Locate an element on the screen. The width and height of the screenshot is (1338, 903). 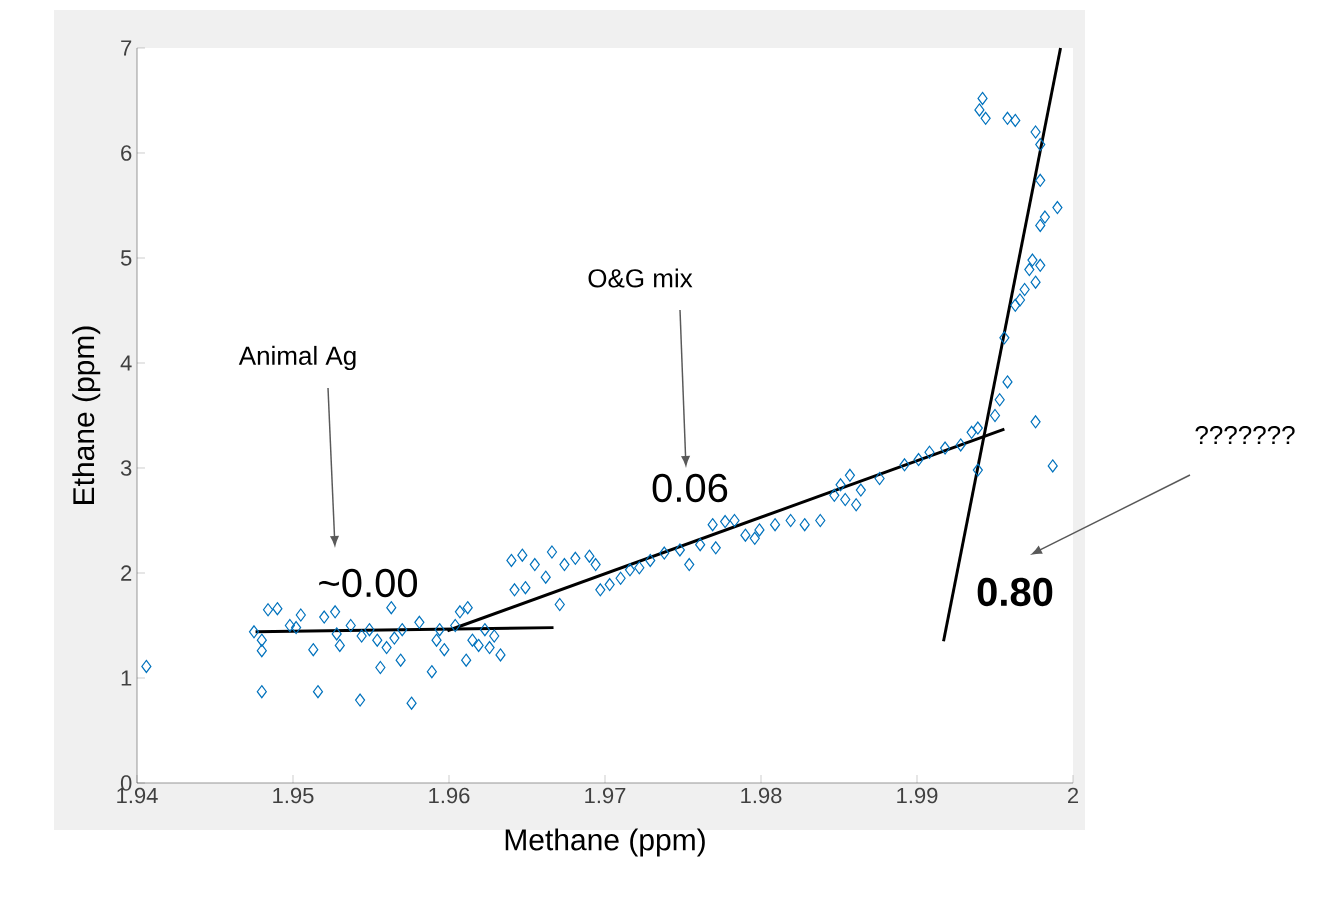
x-tick-label: 1.97 is located at coordinates (605, 795).